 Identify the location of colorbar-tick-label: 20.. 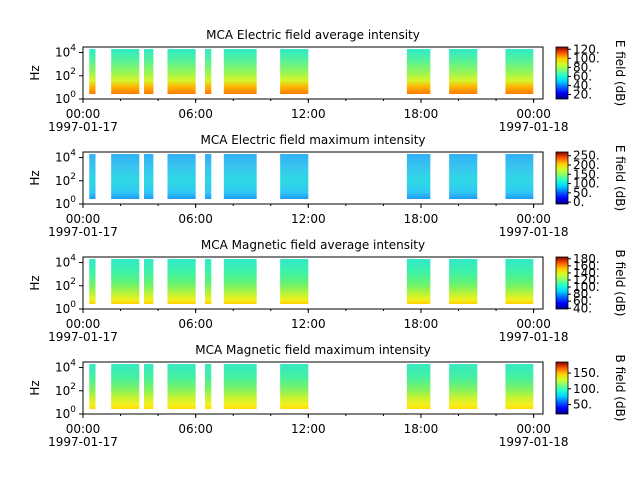
(582, 94).